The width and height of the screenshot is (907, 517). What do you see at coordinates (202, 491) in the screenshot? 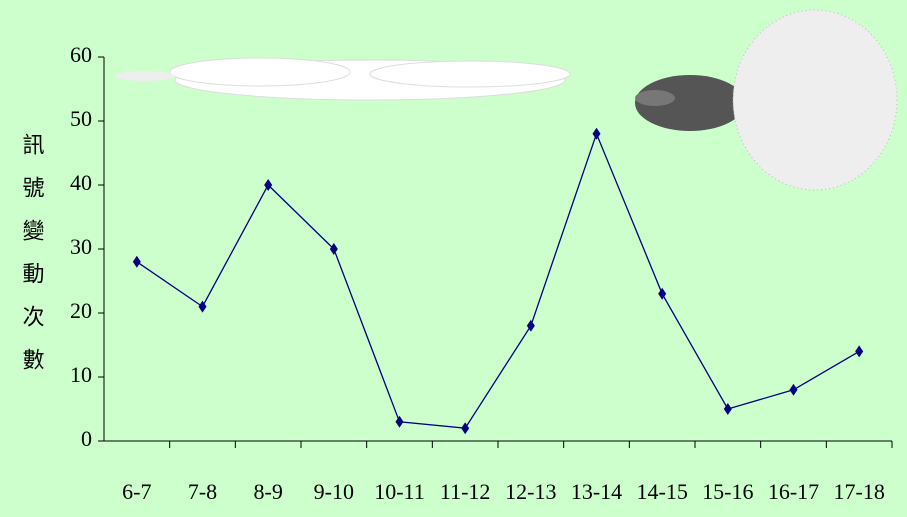
I see `x-tick-label: 7-8` at bounding box center [202, 491].